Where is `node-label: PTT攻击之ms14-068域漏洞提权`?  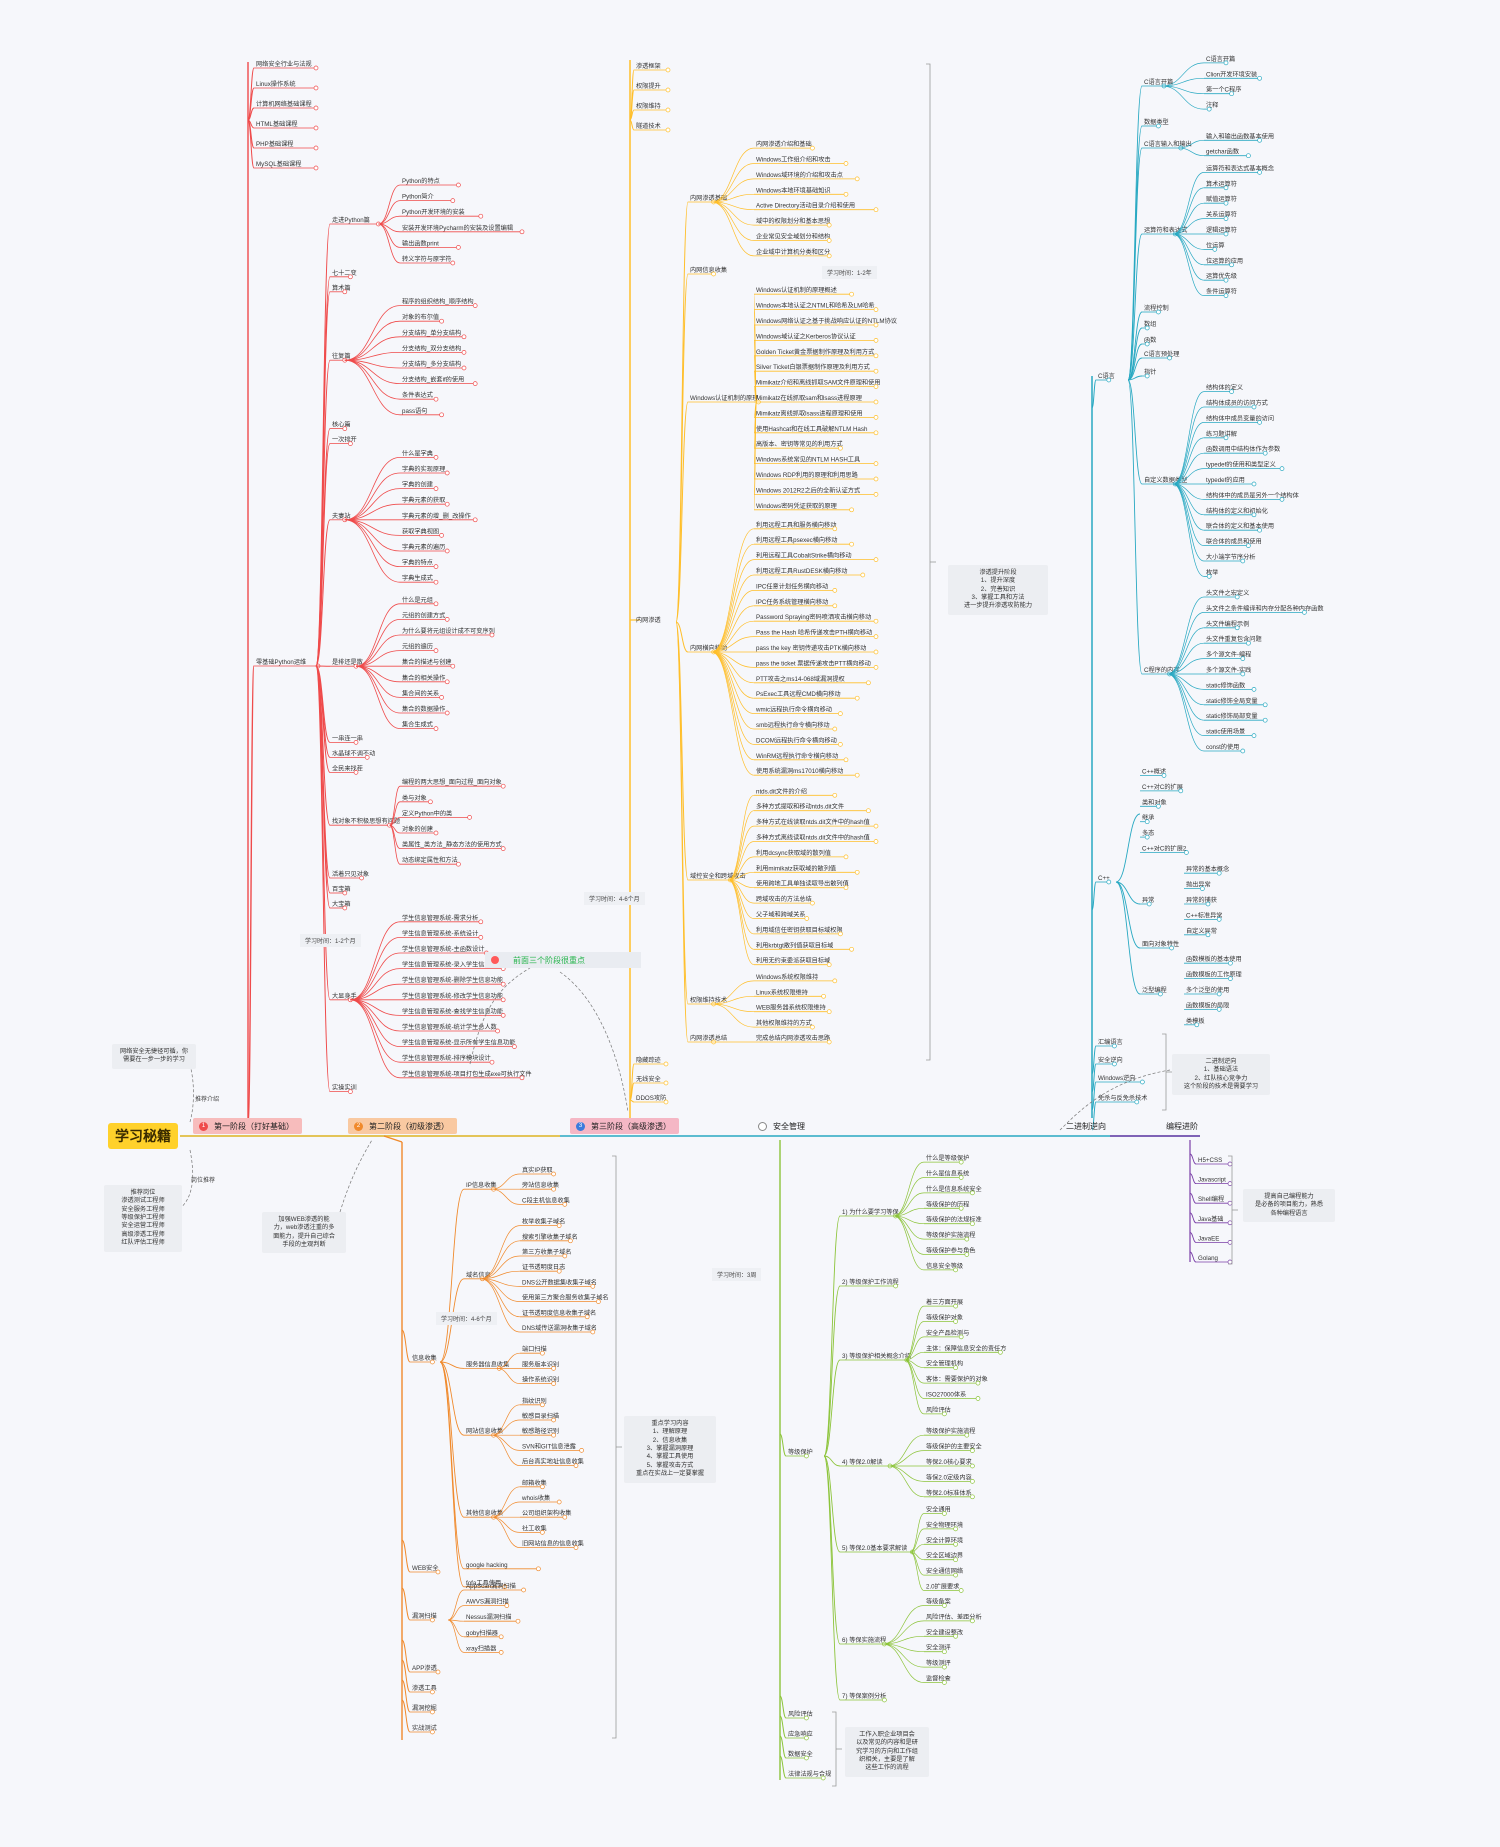
node-label: PTT攻击之ms14-068域漏洞提权 is located at coordinates (800, 679).